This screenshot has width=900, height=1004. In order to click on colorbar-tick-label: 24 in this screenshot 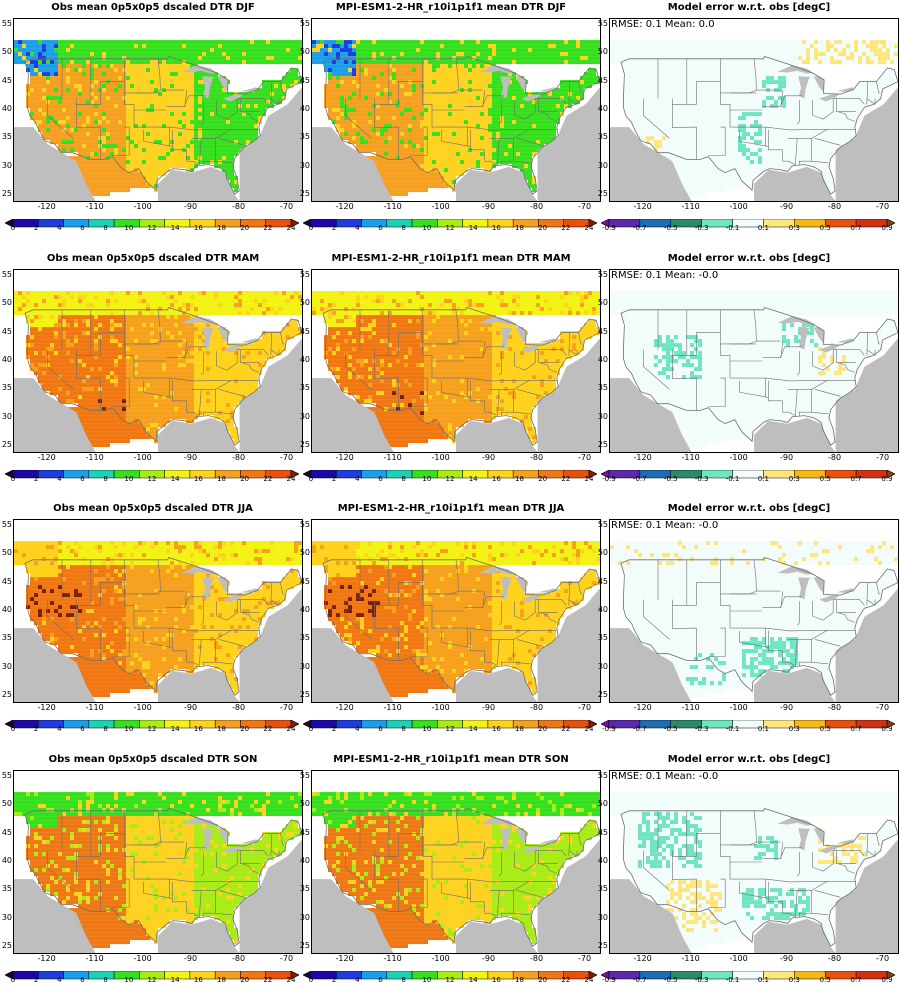, I will do `click(291, 980)`.